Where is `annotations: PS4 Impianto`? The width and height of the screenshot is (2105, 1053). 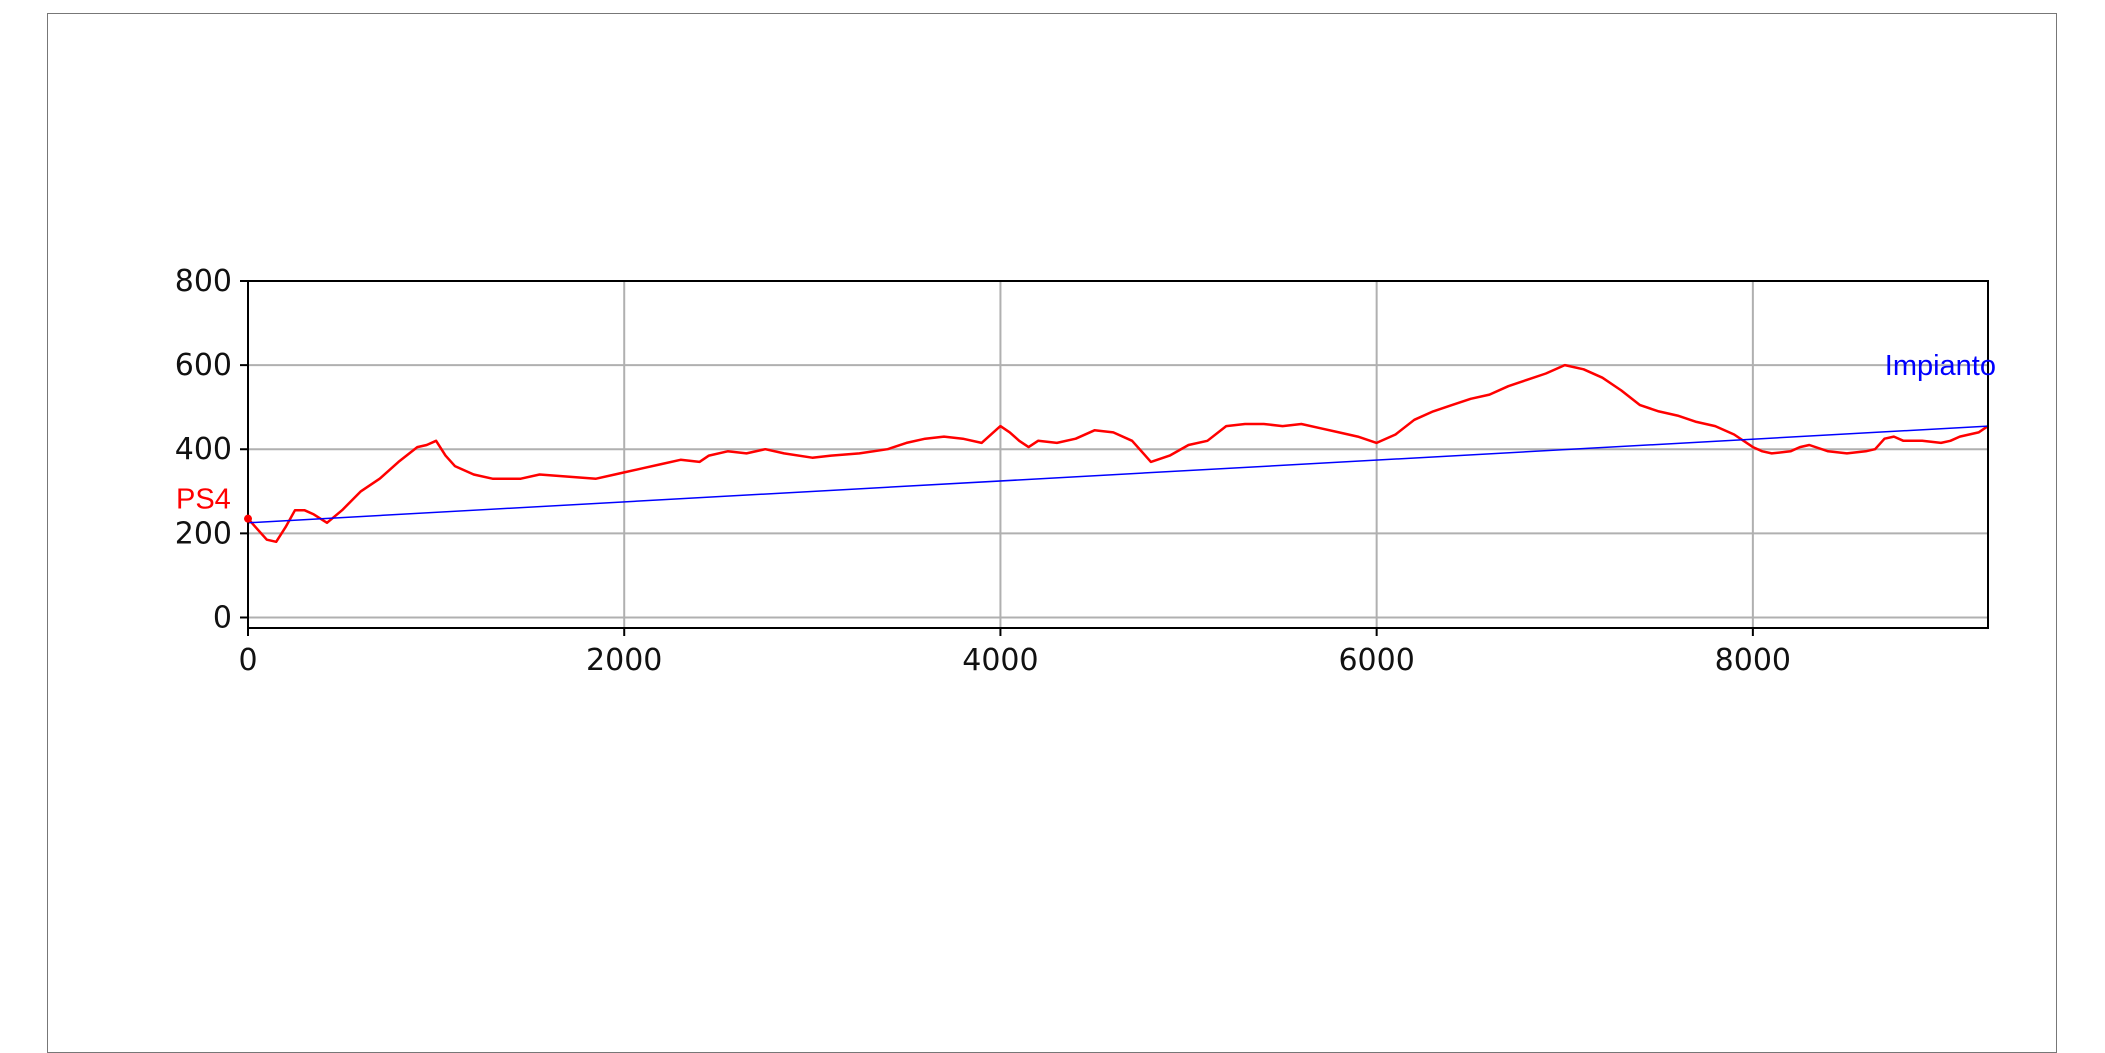 annotations: PS4 Impianto is located at coordinates (1086, 436).